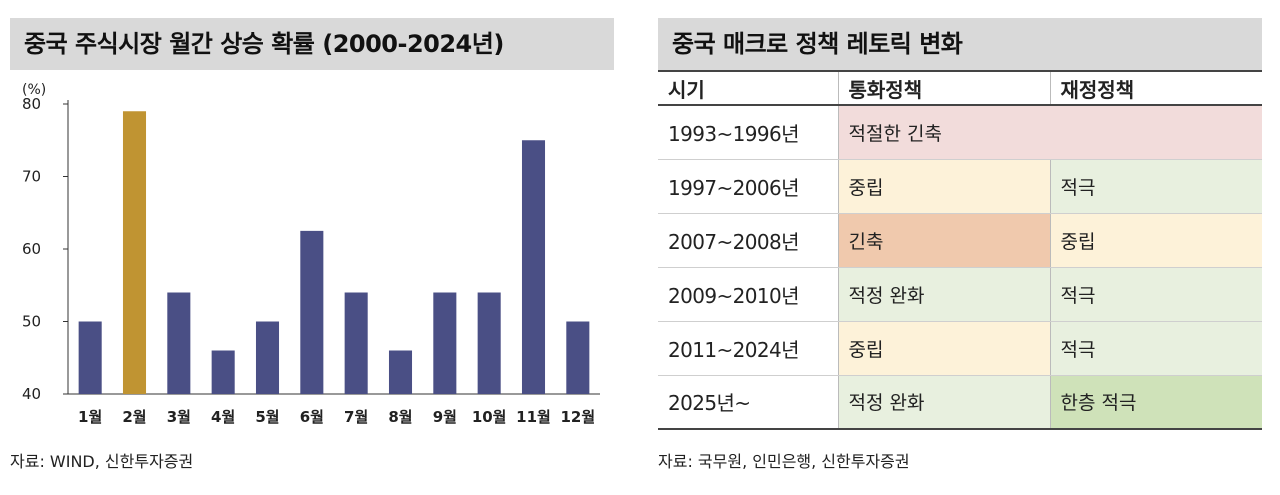  Describe the element at coordinates (1155, 402) in the screenshot. I see `cell-fiscal: 한층 적극` at that location.